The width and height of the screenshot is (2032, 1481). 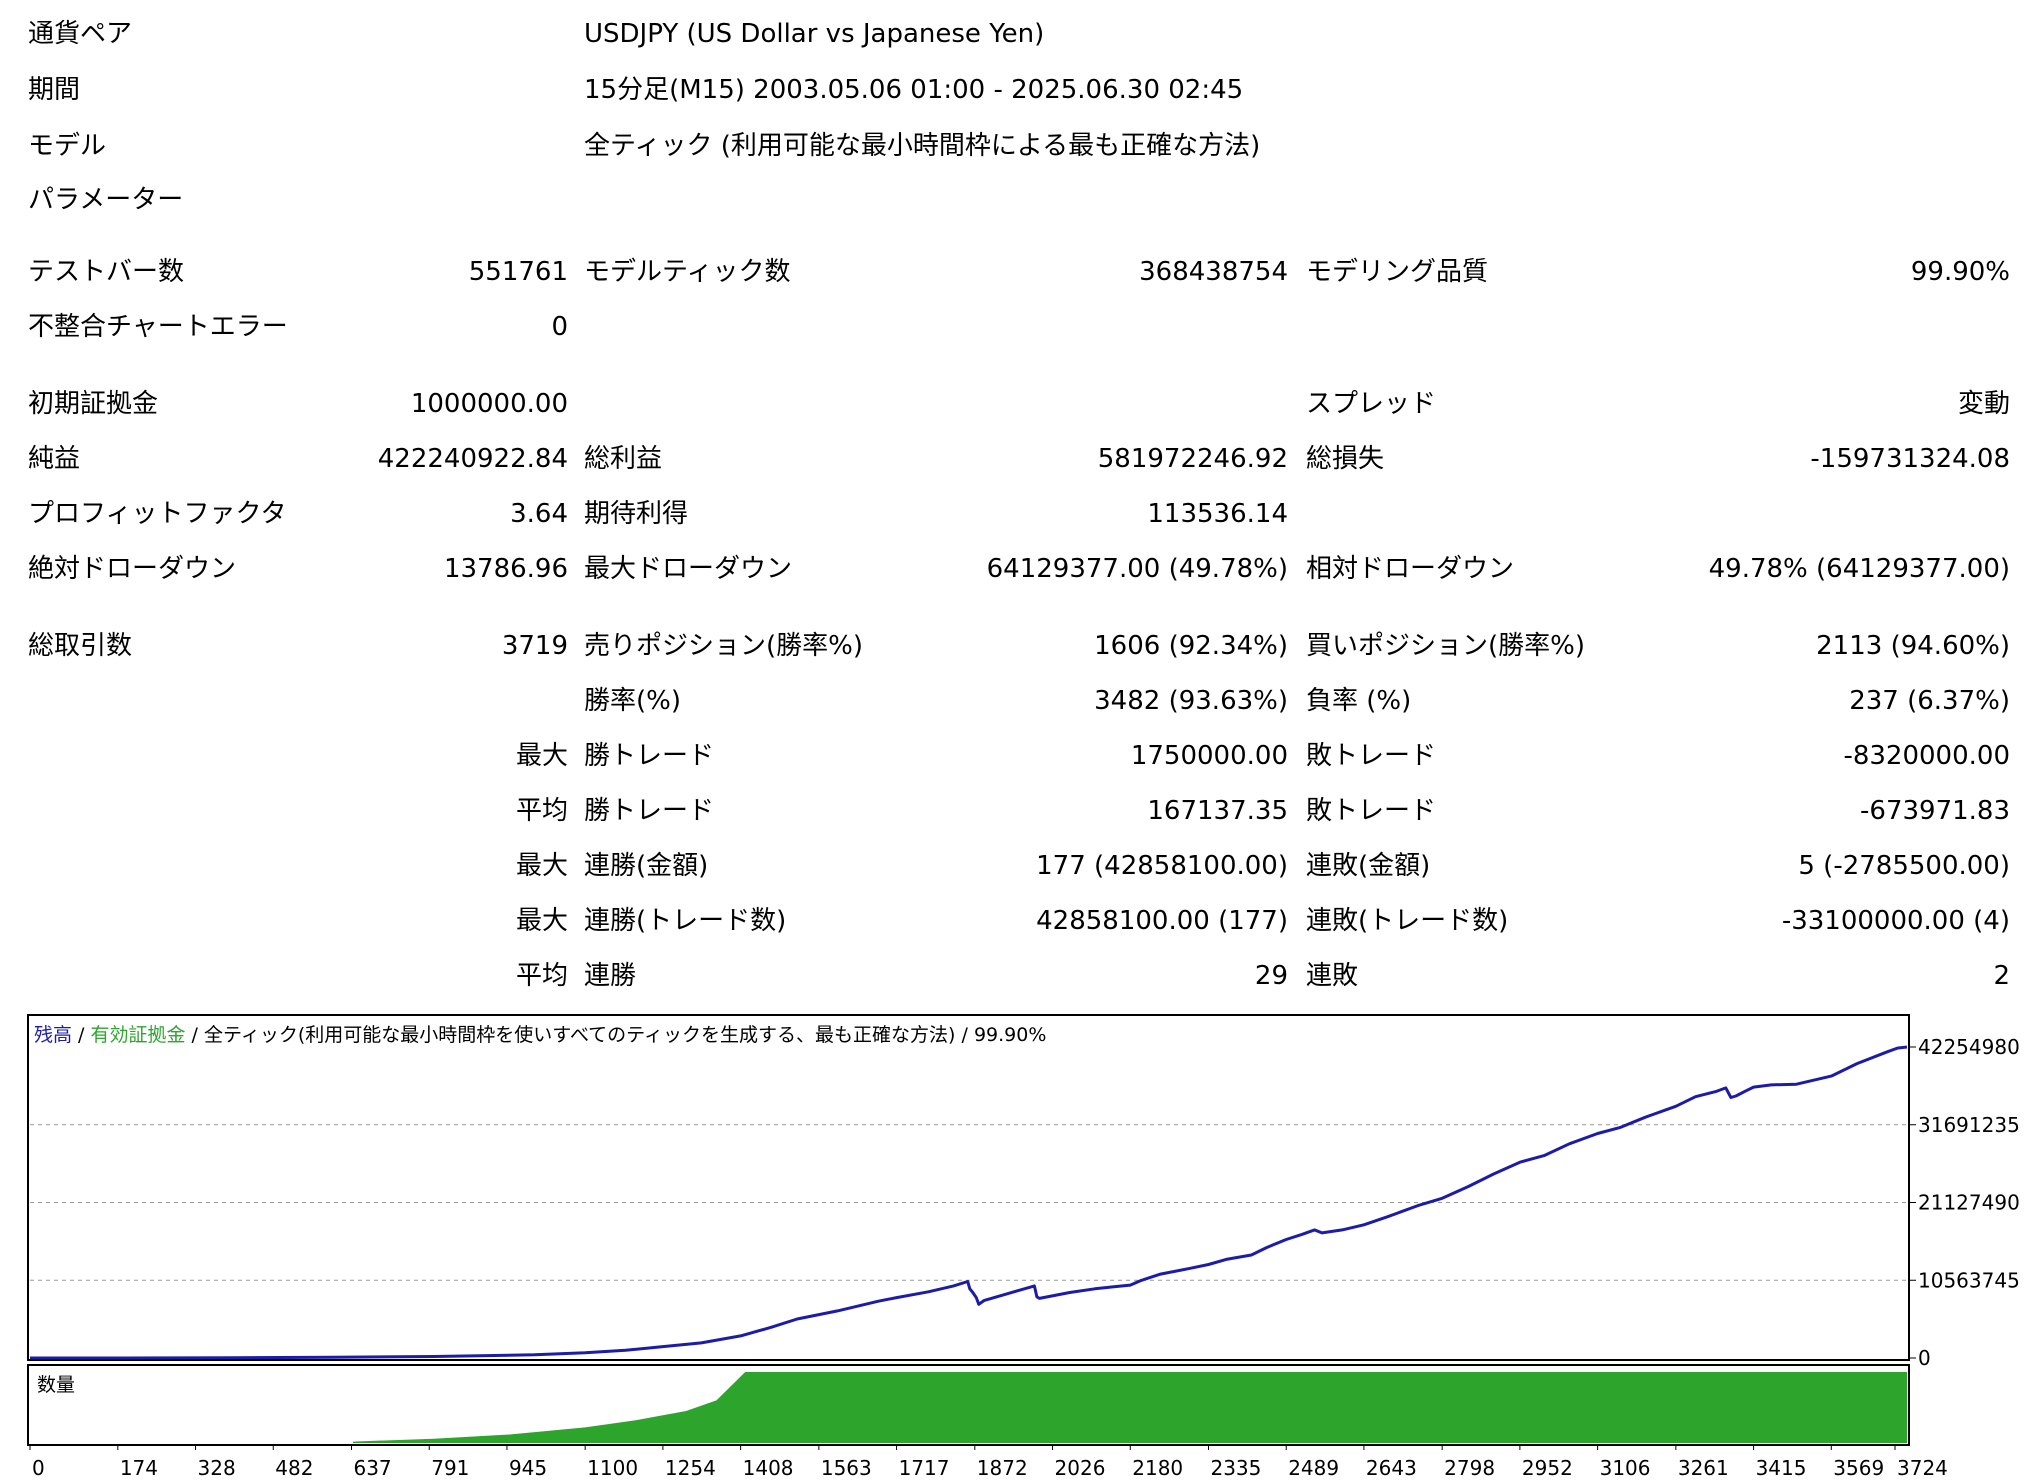 What do you see at coordinates (1332, 976) in the screenshot?
I see `stat-label: 連敗` at bounding box center [1332, 976].